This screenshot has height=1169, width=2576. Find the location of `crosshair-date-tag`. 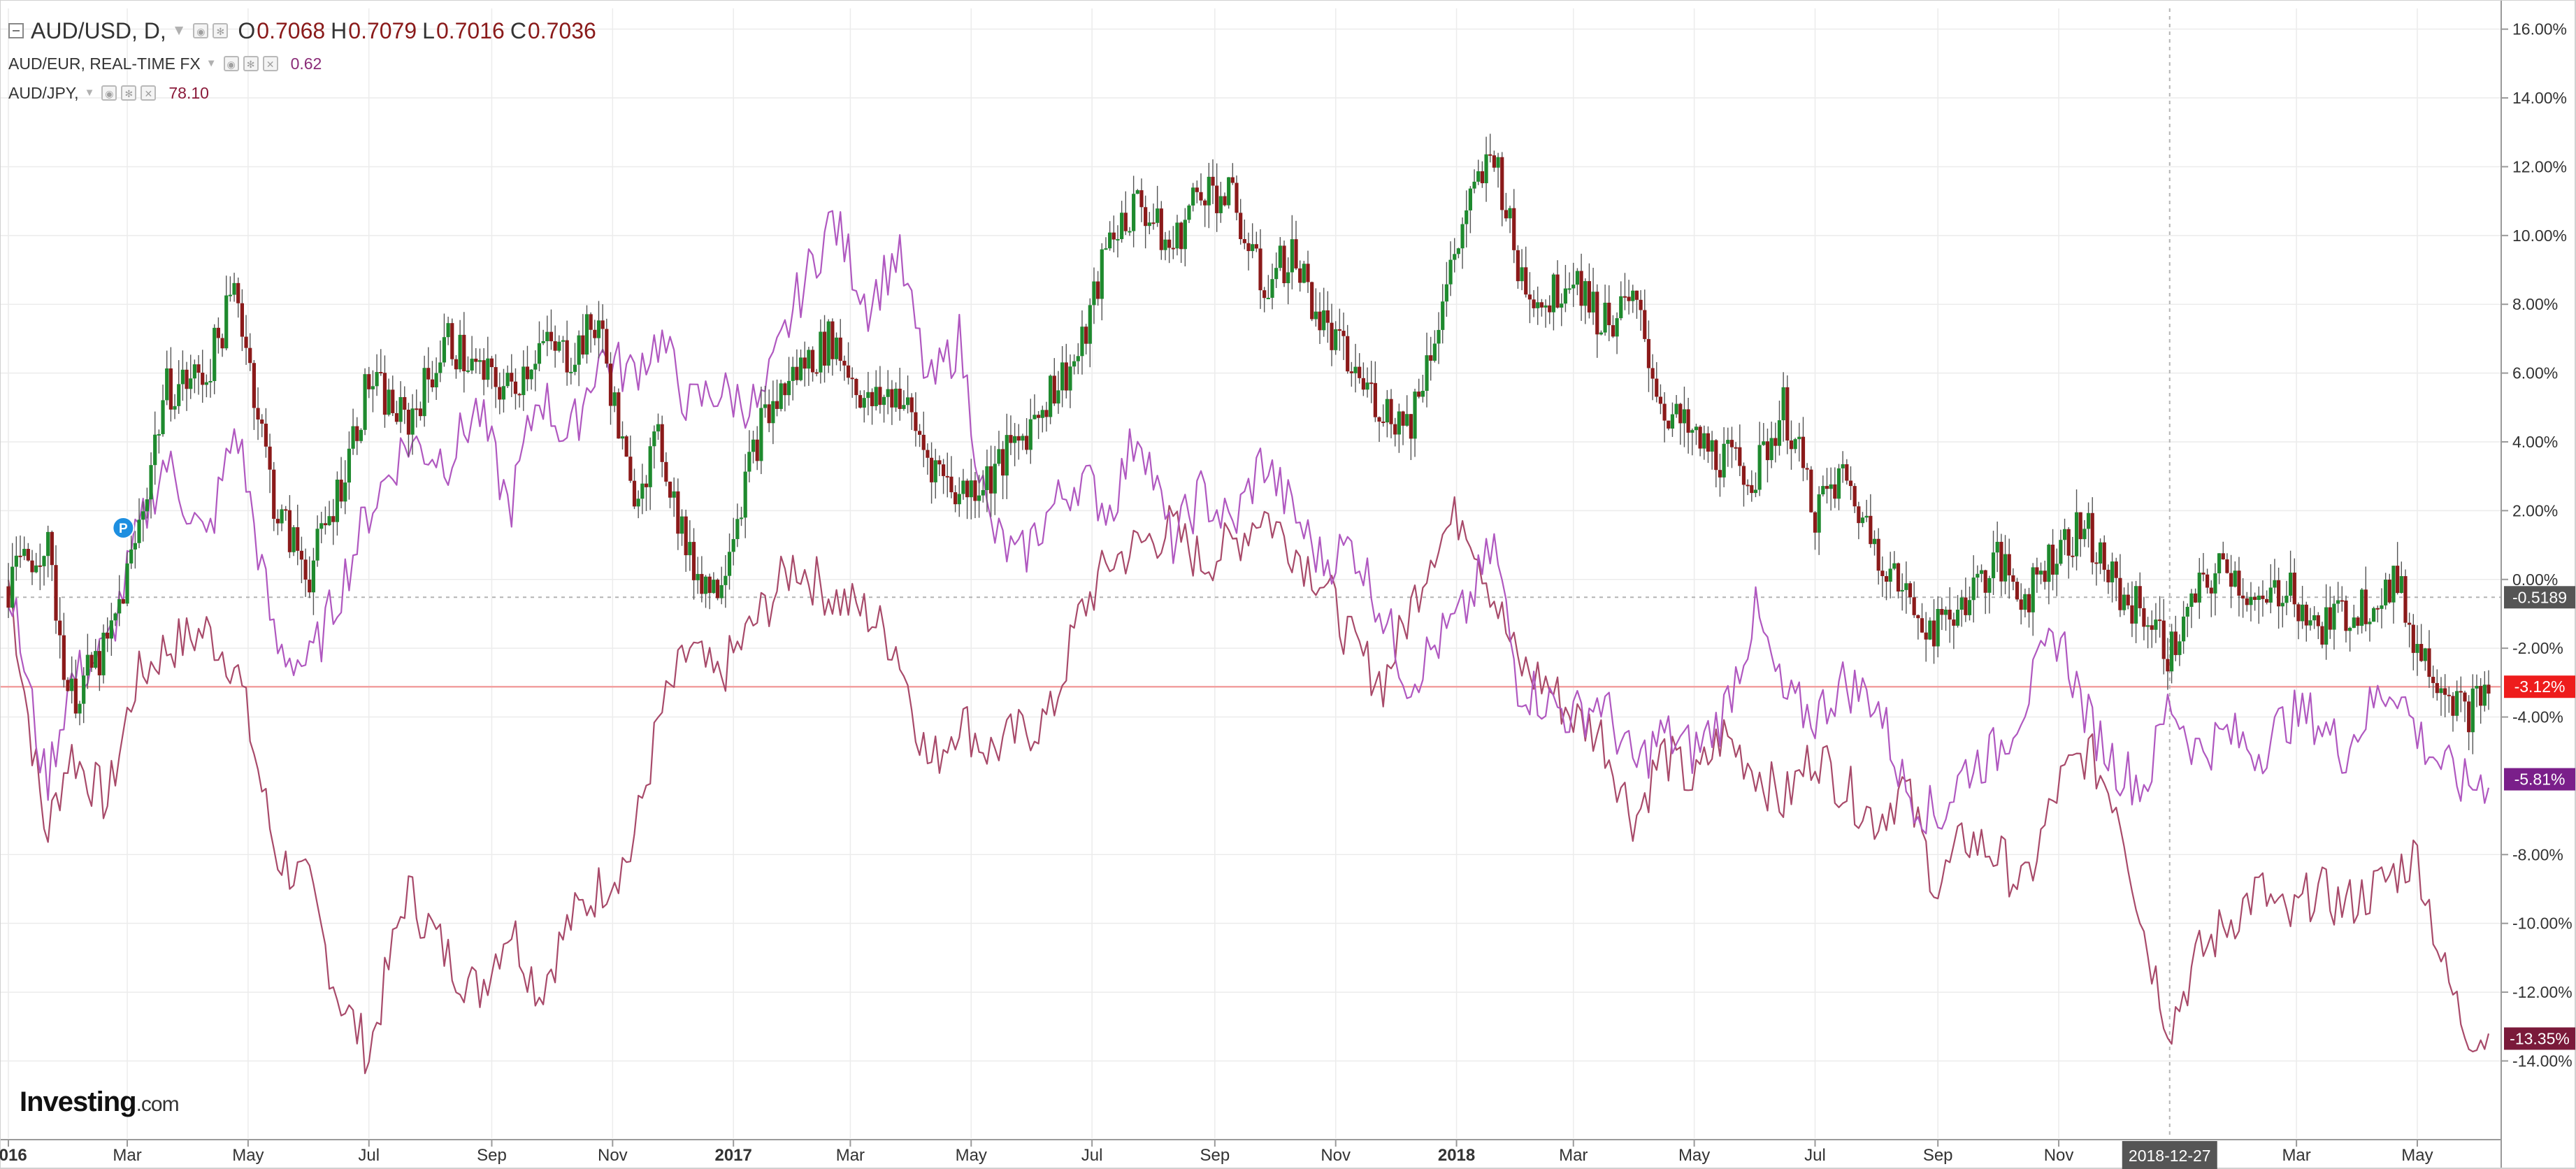

crosshair-date-tag is located at coordinates (2169, 1155).